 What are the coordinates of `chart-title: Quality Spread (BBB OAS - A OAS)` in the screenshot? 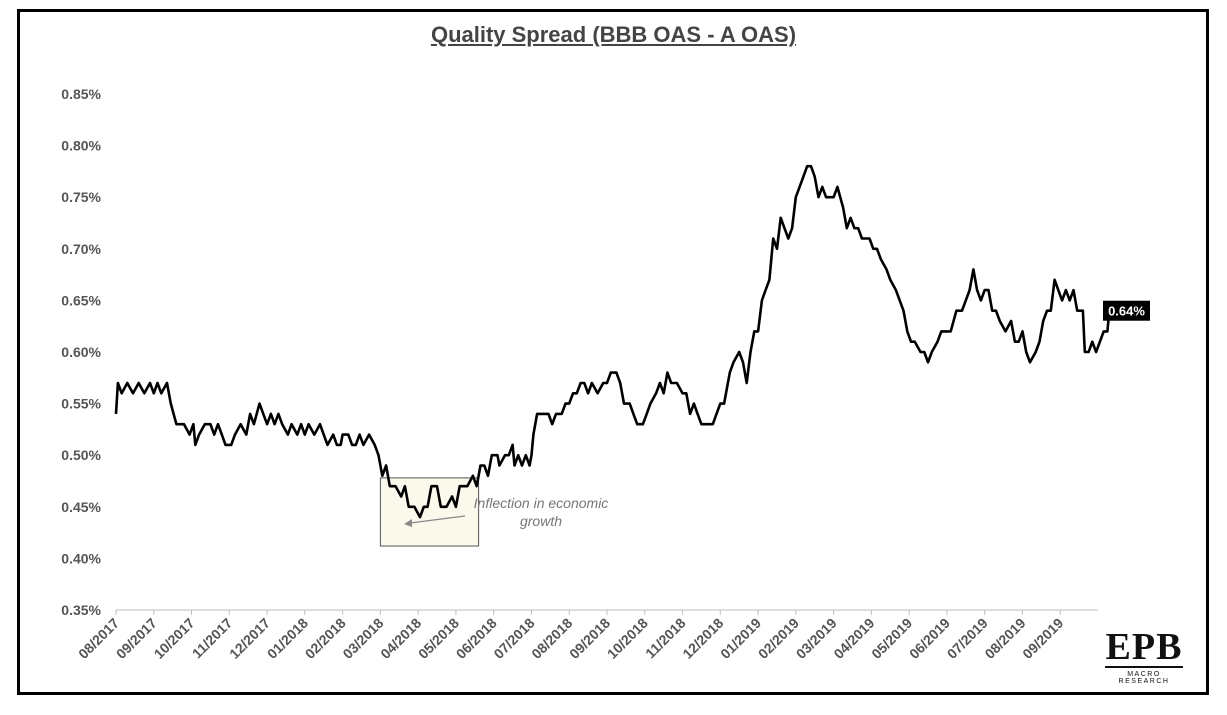 It's located at (613, 34).